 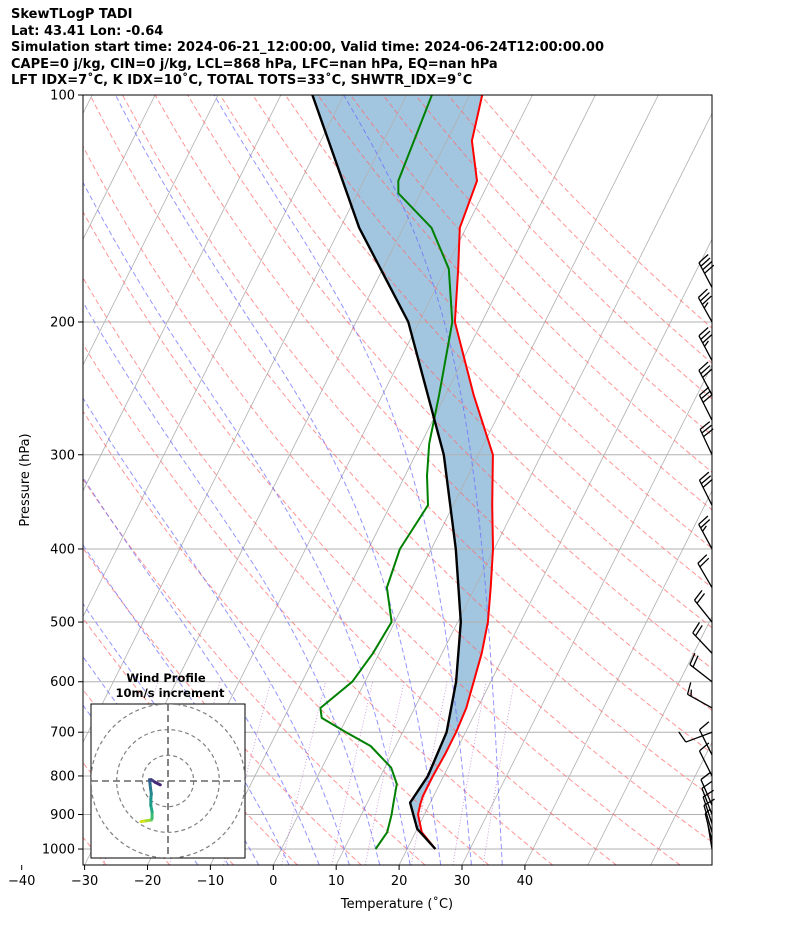 I want to click on temperature-line, so click(x=455, y=472).